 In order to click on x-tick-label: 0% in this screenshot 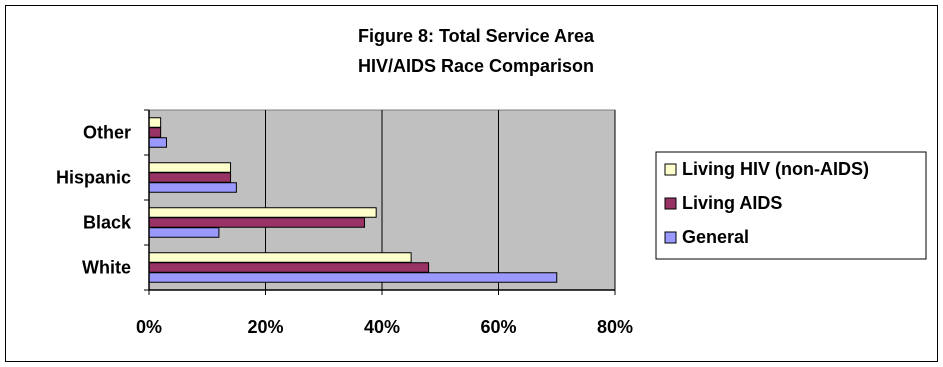, I will do `click(149, 327)`.